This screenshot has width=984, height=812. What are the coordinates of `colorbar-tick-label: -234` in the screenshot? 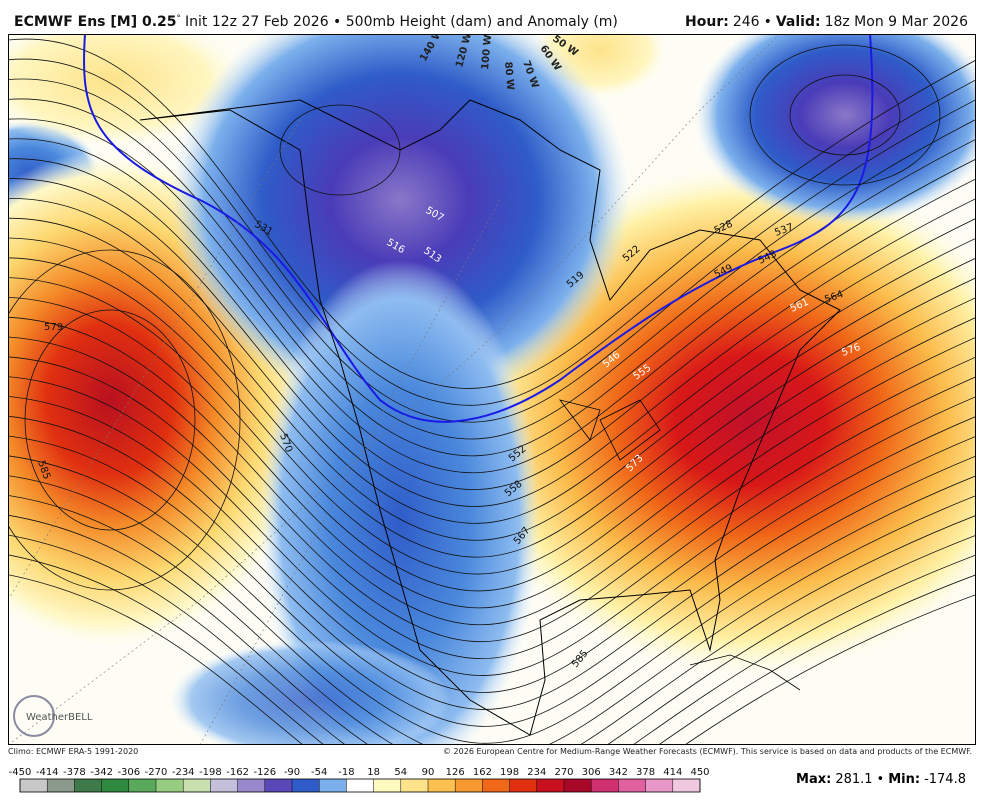 It's located at (183, 772).